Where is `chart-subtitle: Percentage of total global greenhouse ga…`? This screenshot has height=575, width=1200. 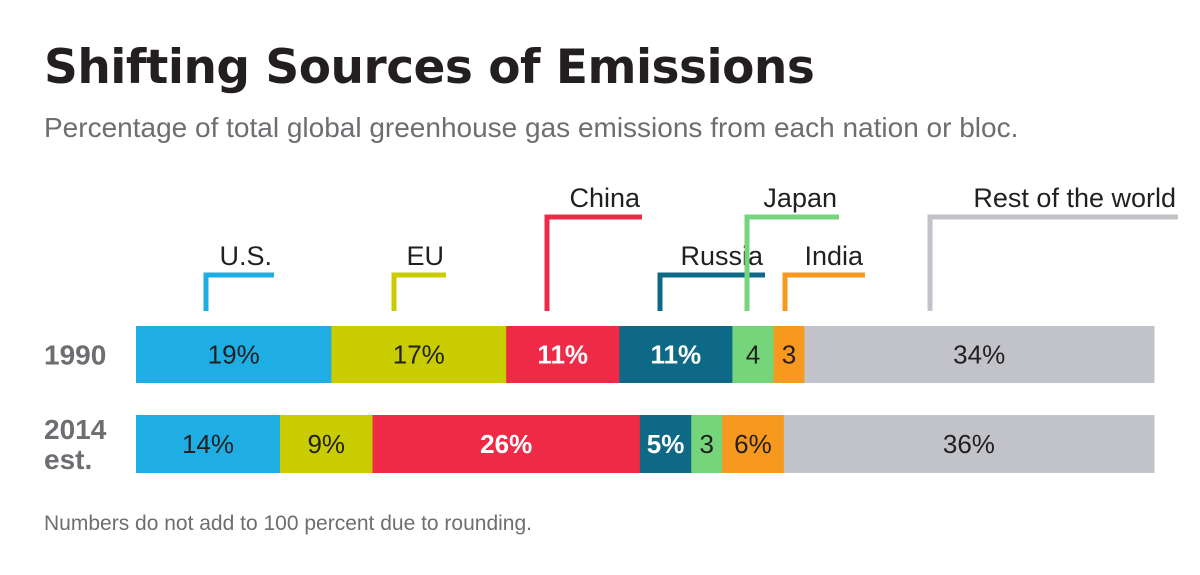 chart-subtitle: Percentage of total global greenhouse ga… is located at coordinates (531, 127).